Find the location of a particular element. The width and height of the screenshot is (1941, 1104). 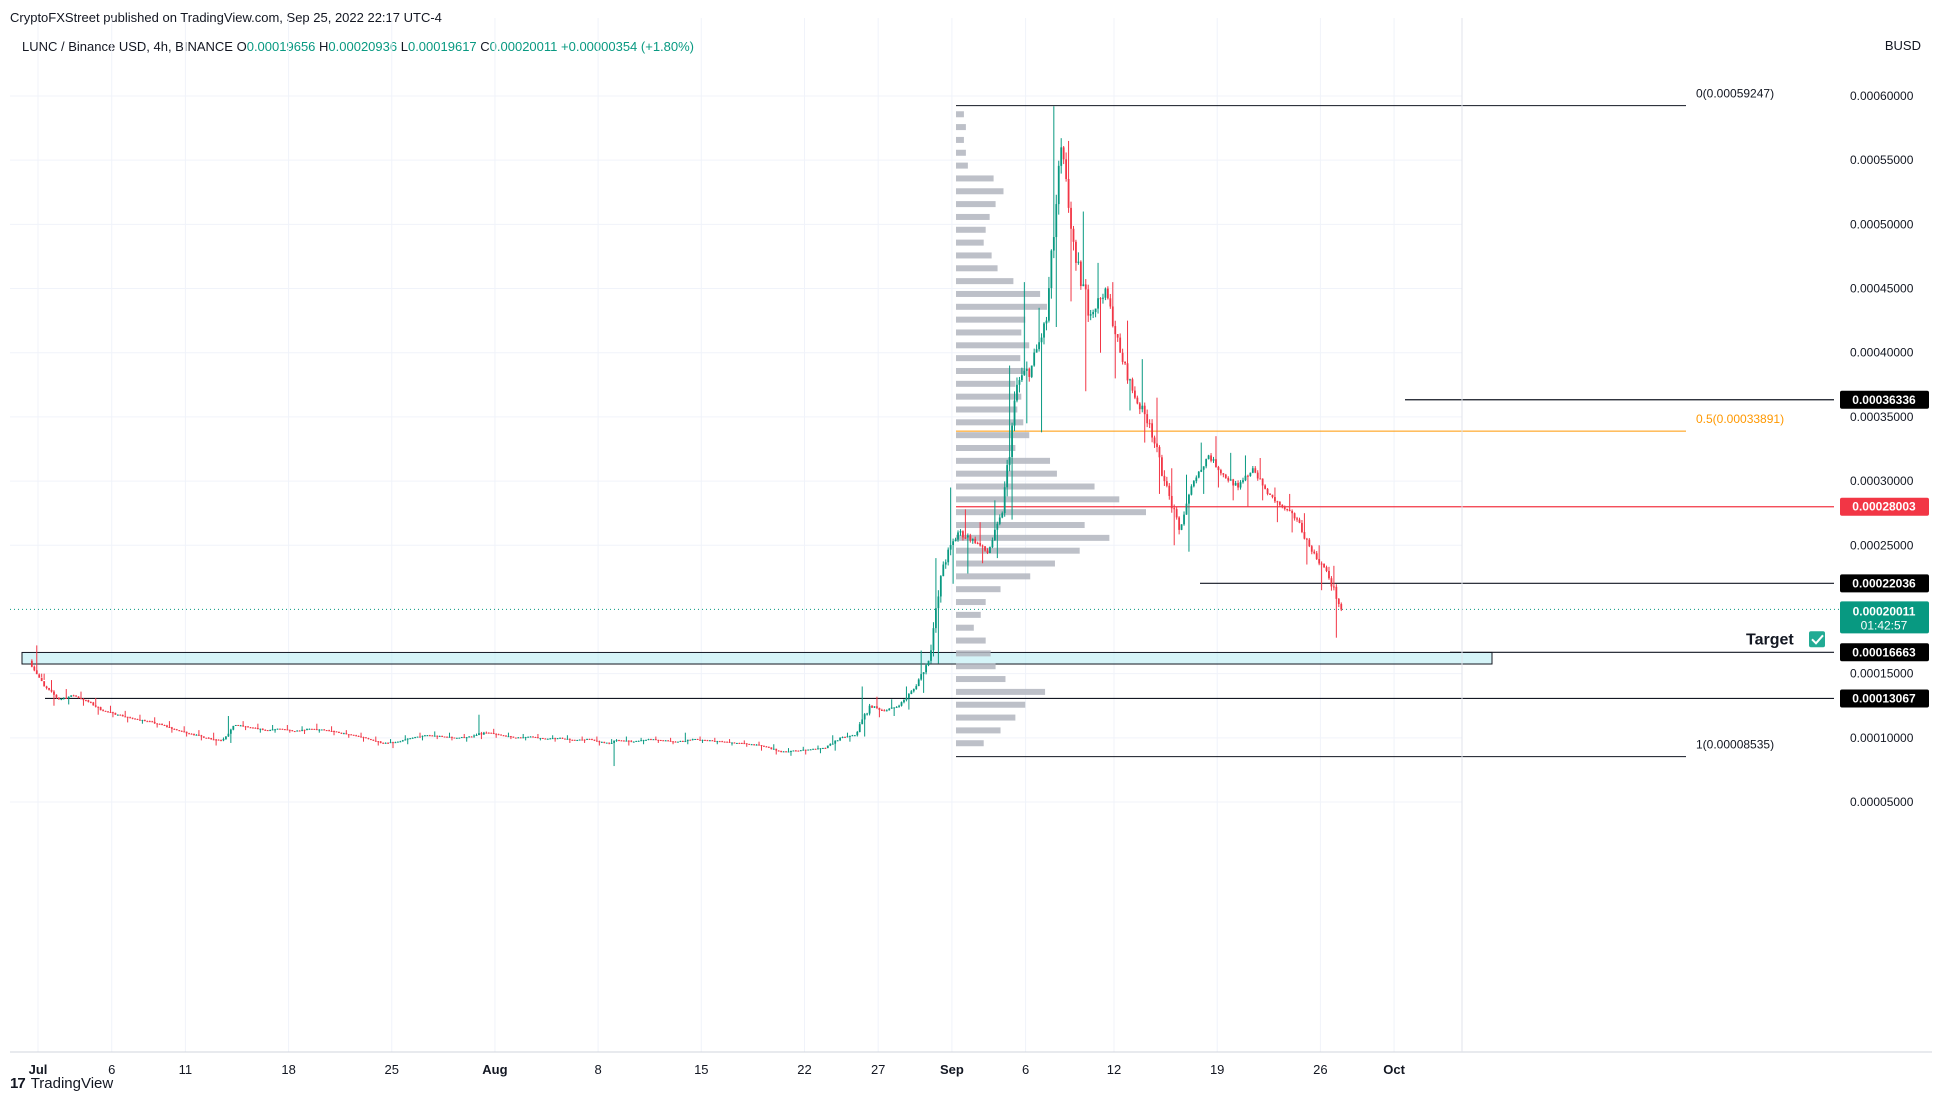

time-tick-label: 11 is located at coordinates (186, 1069).